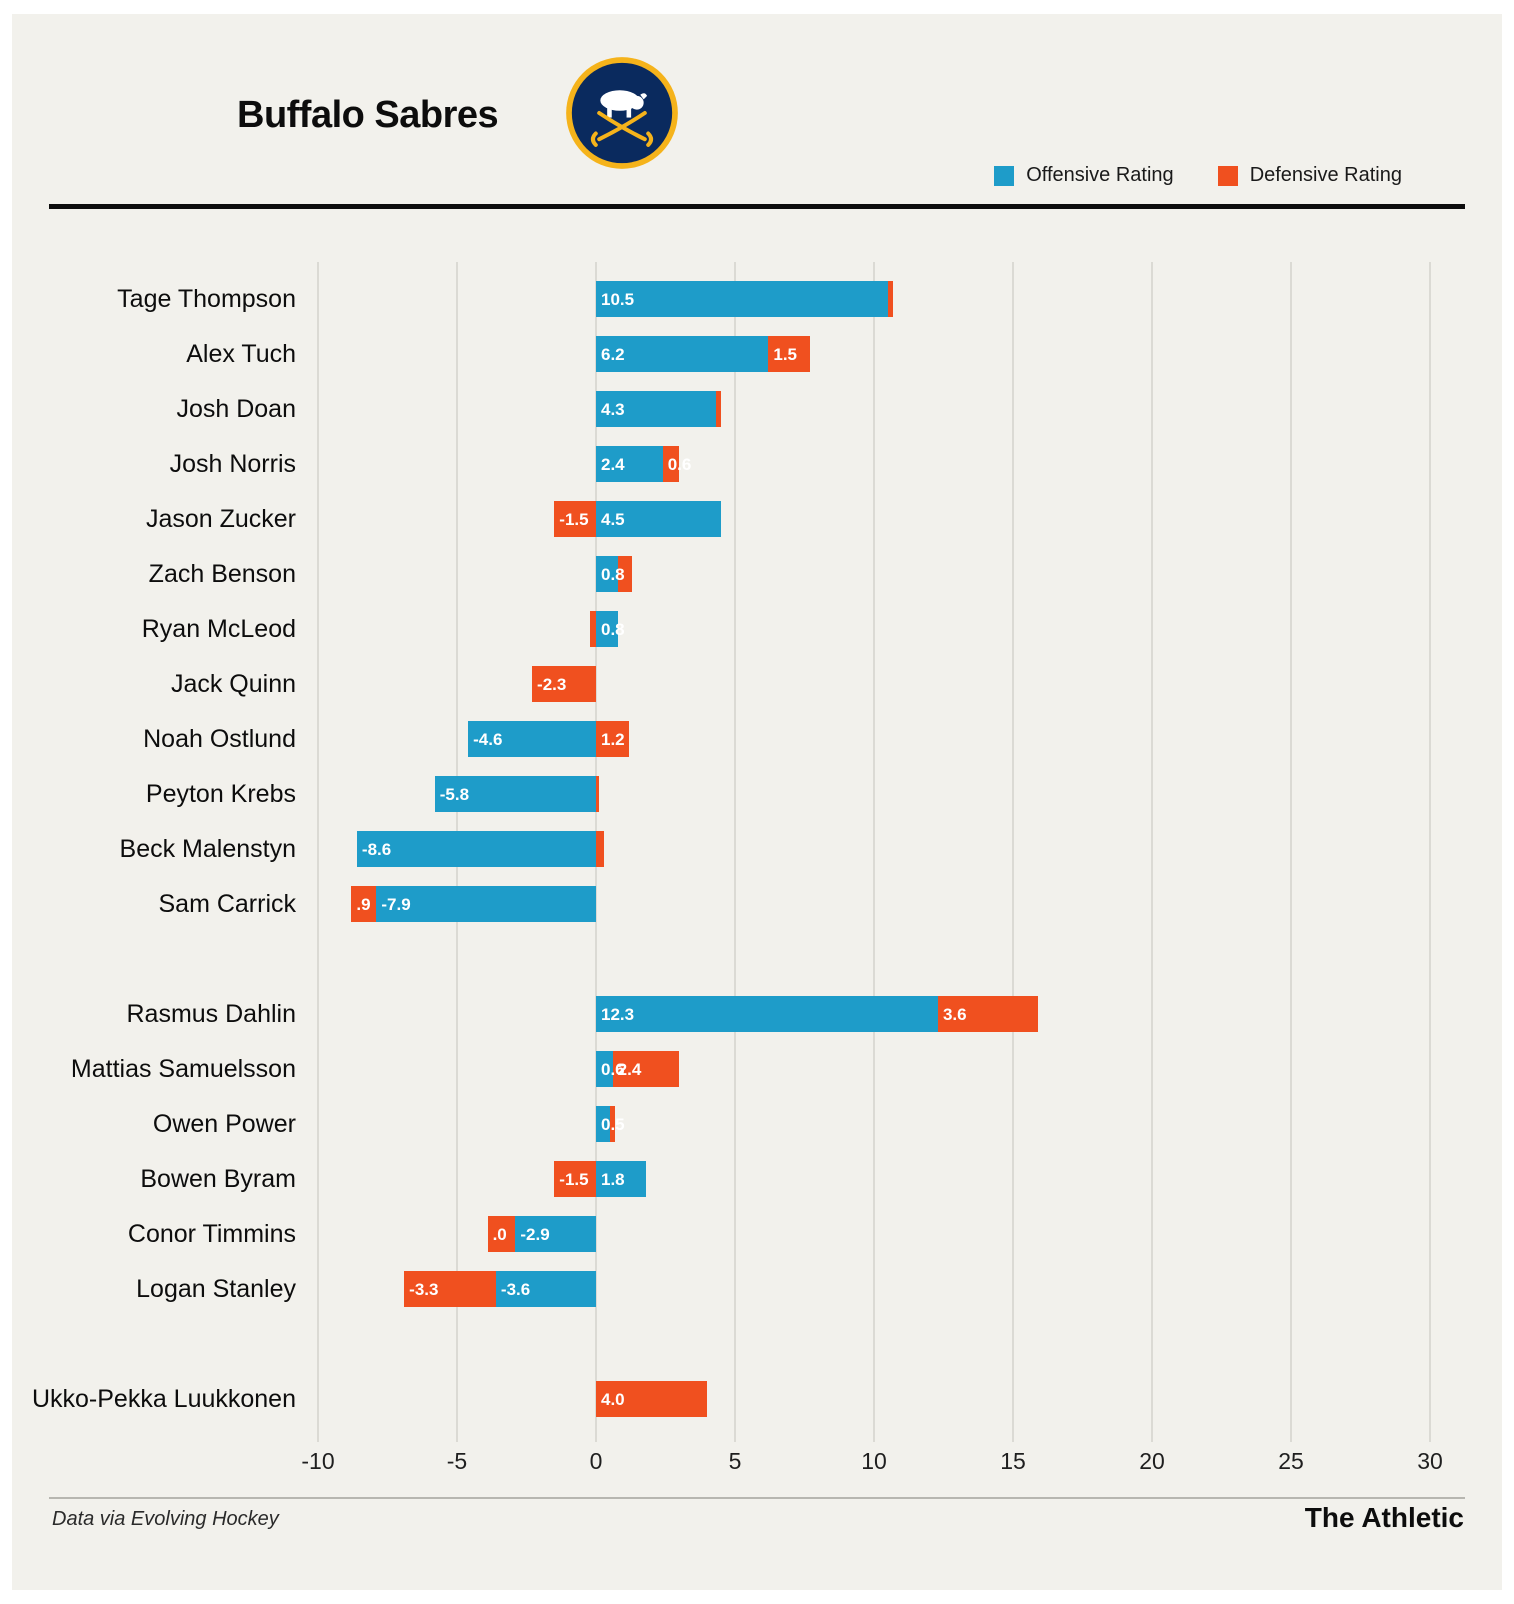  Describe the element at coordinates (735, 1461) in the screenshot. I see `x-axis-tick: 5` at that location.